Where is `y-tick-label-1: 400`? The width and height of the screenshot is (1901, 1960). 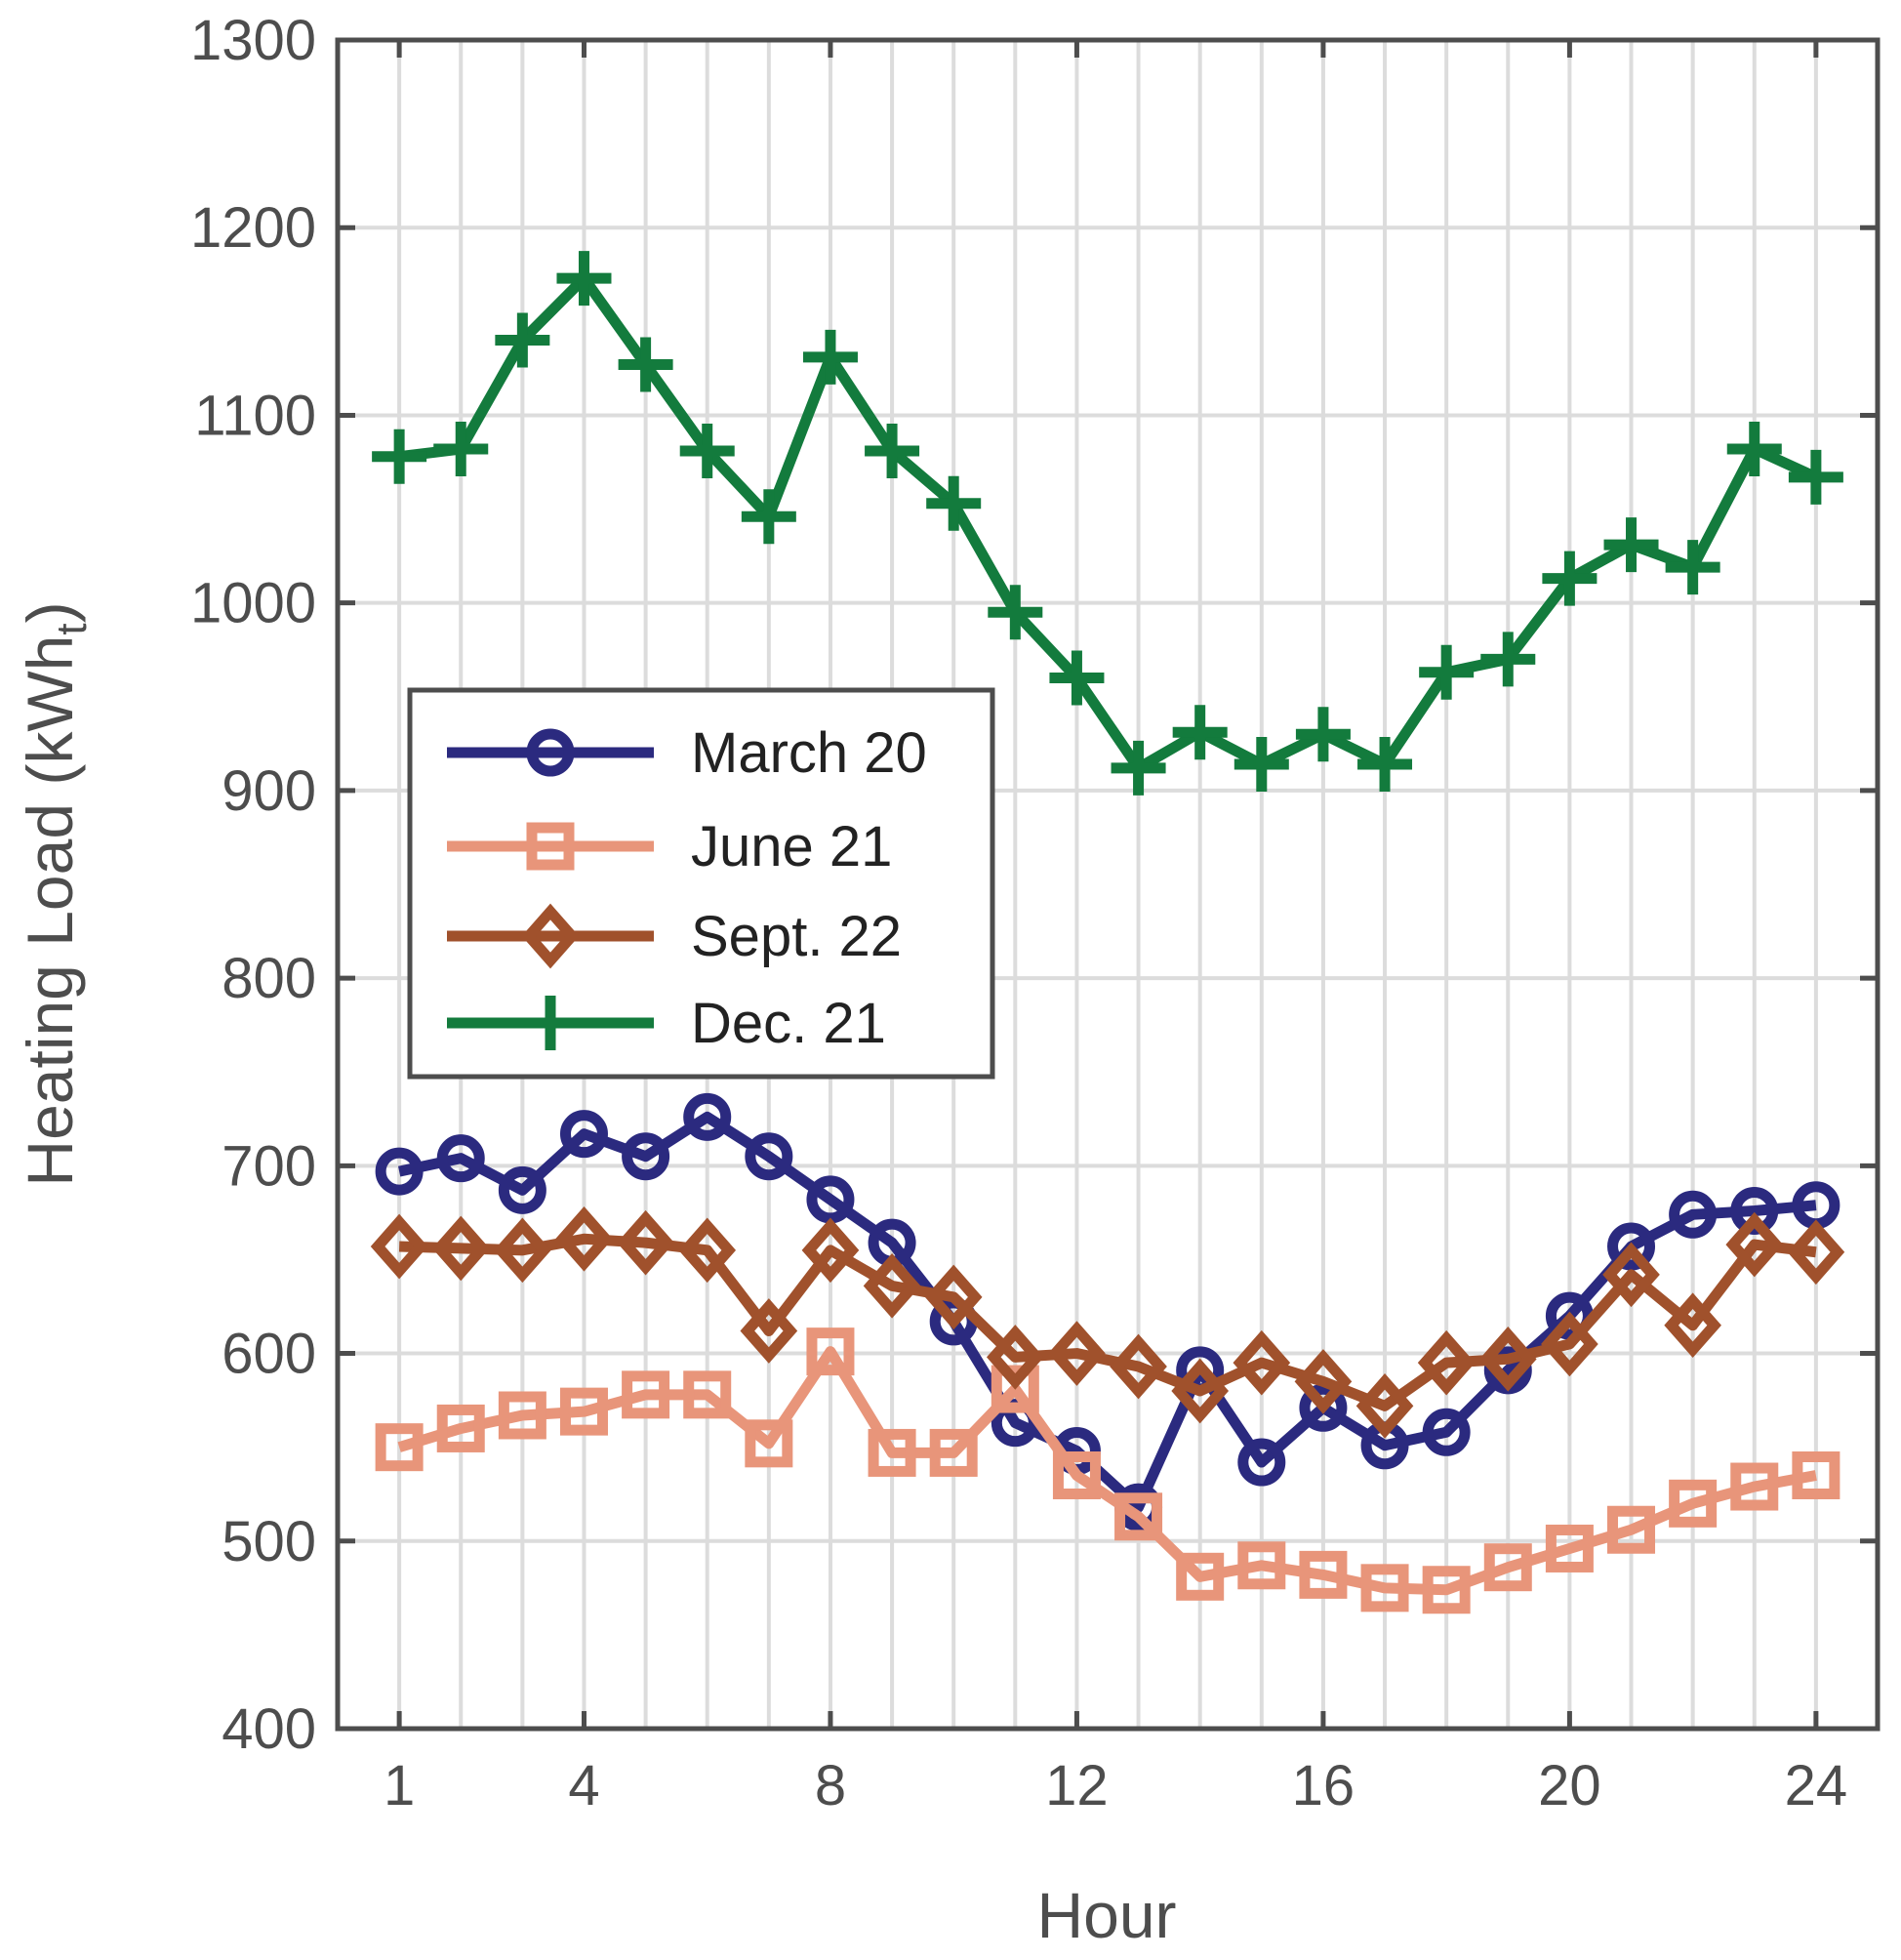
y-tick-label-1: 400 is located at coordinates (269, 1729).